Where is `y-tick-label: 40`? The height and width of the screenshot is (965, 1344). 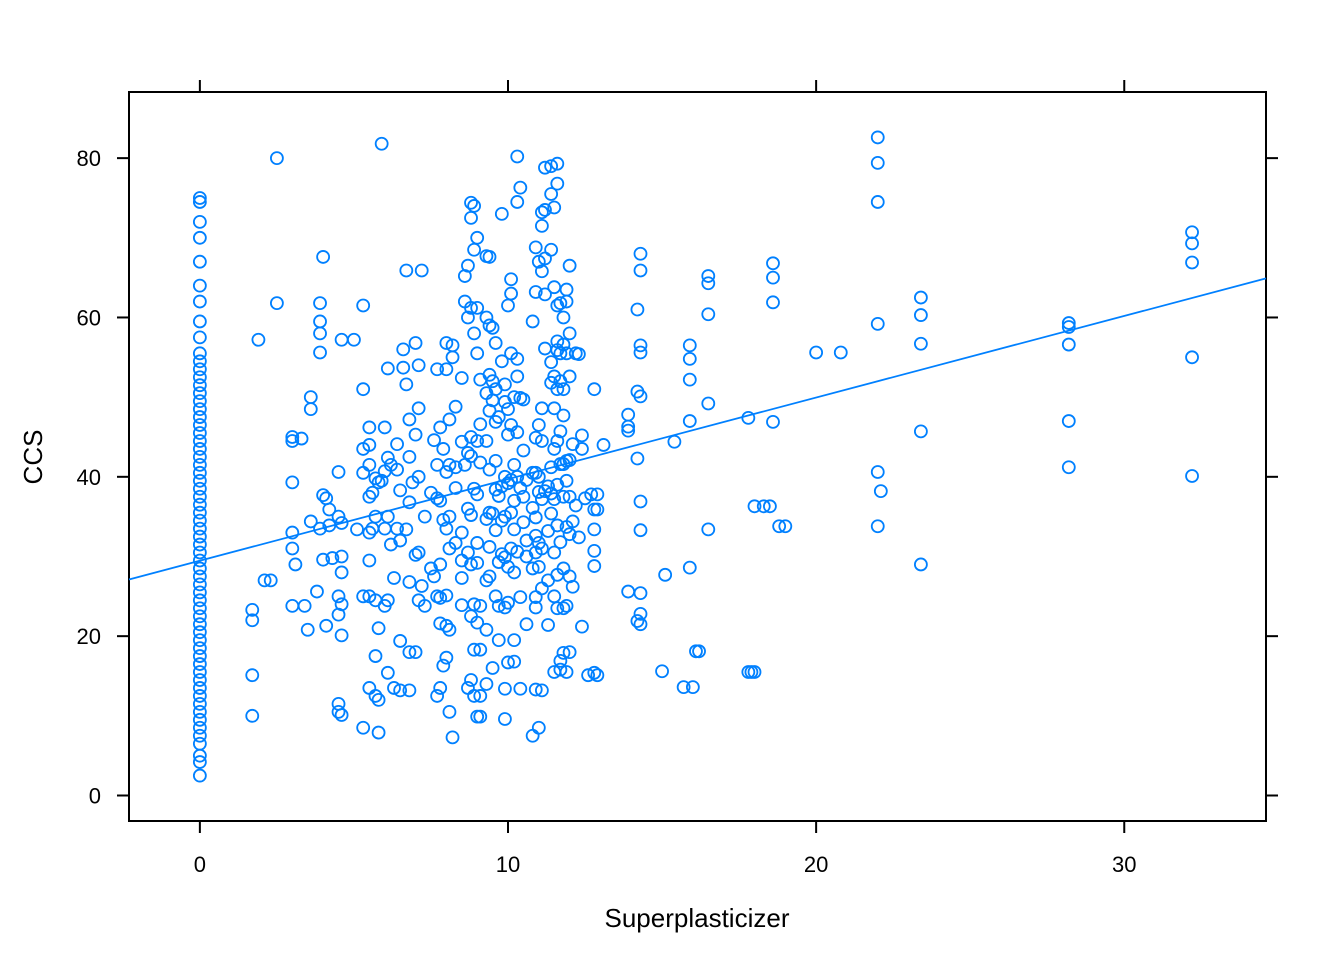 y-tick-label: 40 is located at coordinates (89, 477).